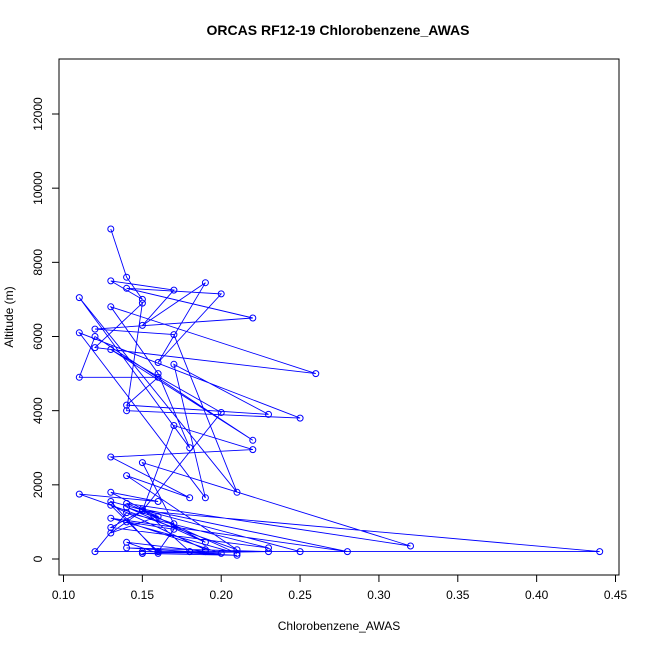 Image resolution: width=650 pixels, height=650 pixels. Describe the element at coordinates (143, 595) in the screenshot. I see `x-tick-label: 0.15` at that location.